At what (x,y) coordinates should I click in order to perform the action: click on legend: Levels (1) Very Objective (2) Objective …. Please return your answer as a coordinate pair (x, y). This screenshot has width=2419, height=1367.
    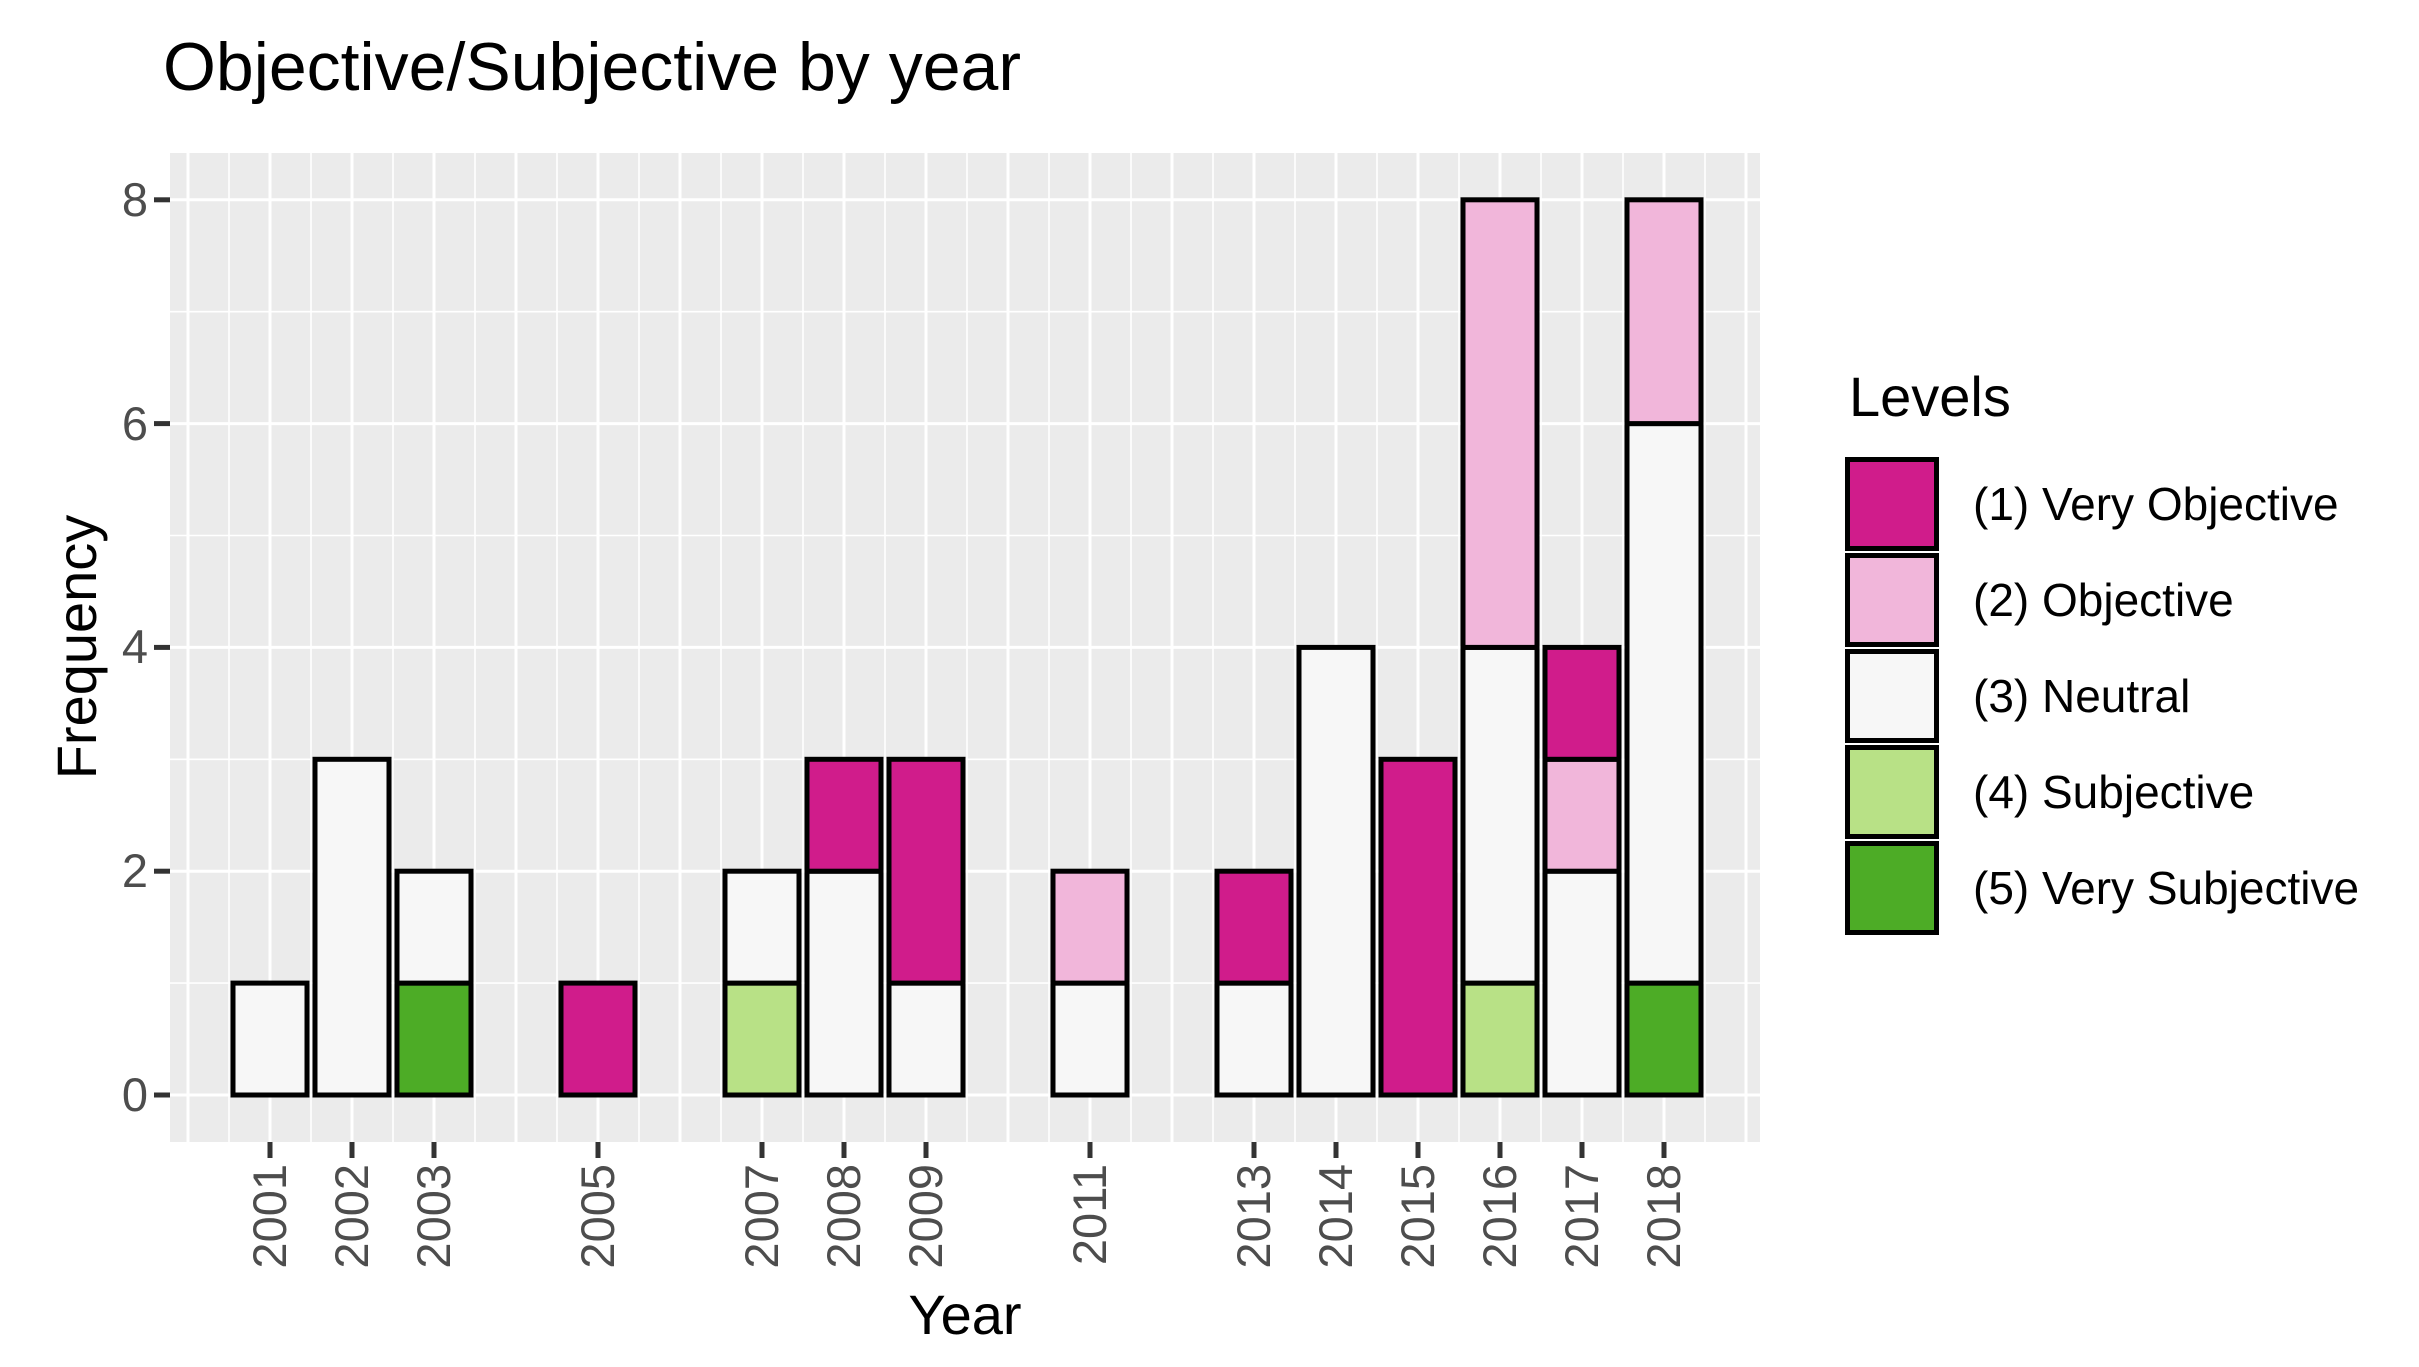
    Looking at the image, I should click on (2130, 650).